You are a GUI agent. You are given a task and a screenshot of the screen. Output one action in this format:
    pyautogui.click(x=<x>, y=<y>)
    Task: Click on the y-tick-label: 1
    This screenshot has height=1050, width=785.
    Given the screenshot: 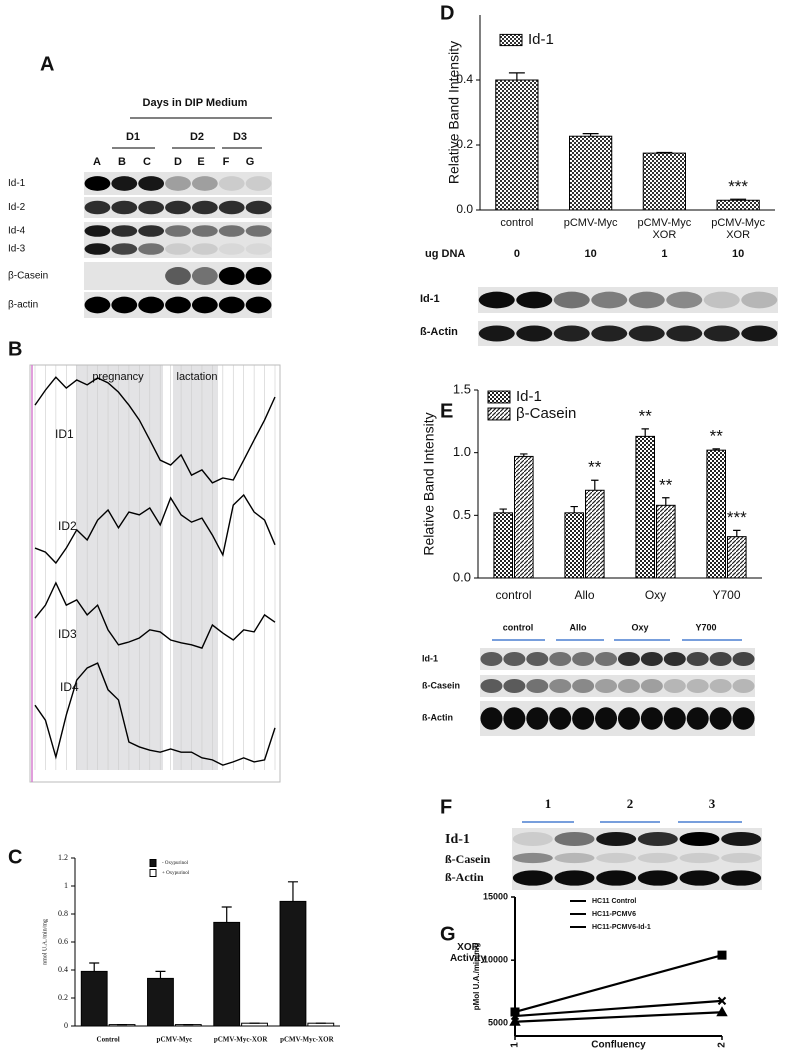 What is the action you would take?
    pyautogui.click(x=66, y=885)
    